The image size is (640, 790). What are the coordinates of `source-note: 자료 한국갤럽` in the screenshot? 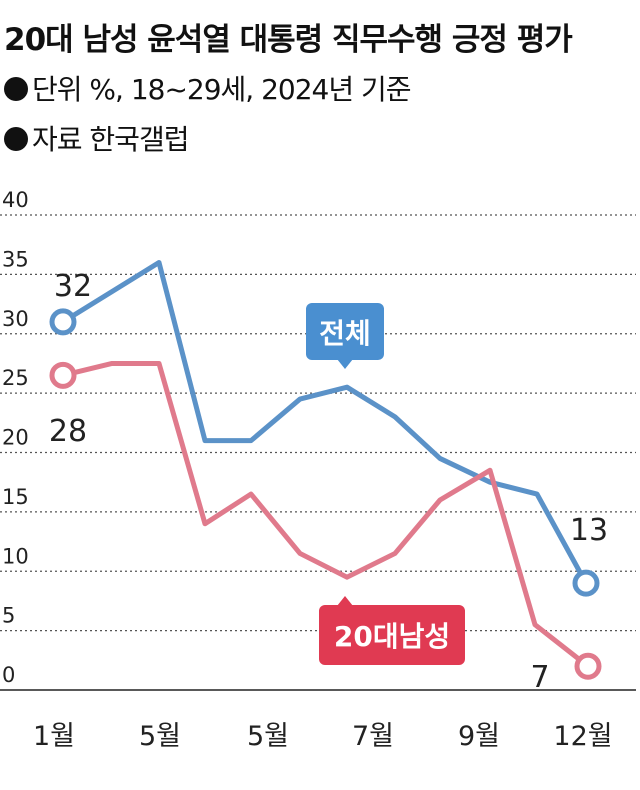 It's located at (96, 138).